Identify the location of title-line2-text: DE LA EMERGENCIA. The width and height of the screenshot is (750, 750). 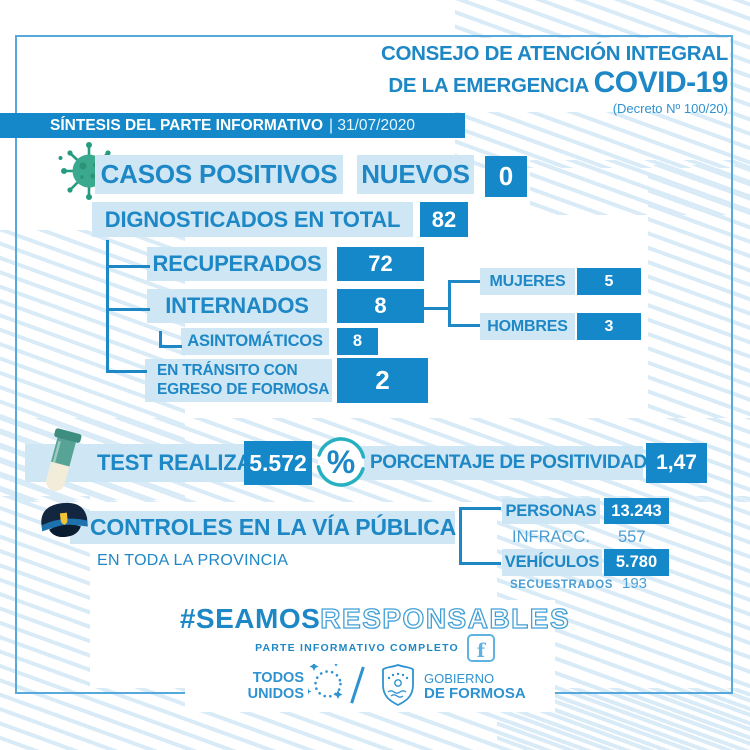
(488, 85).